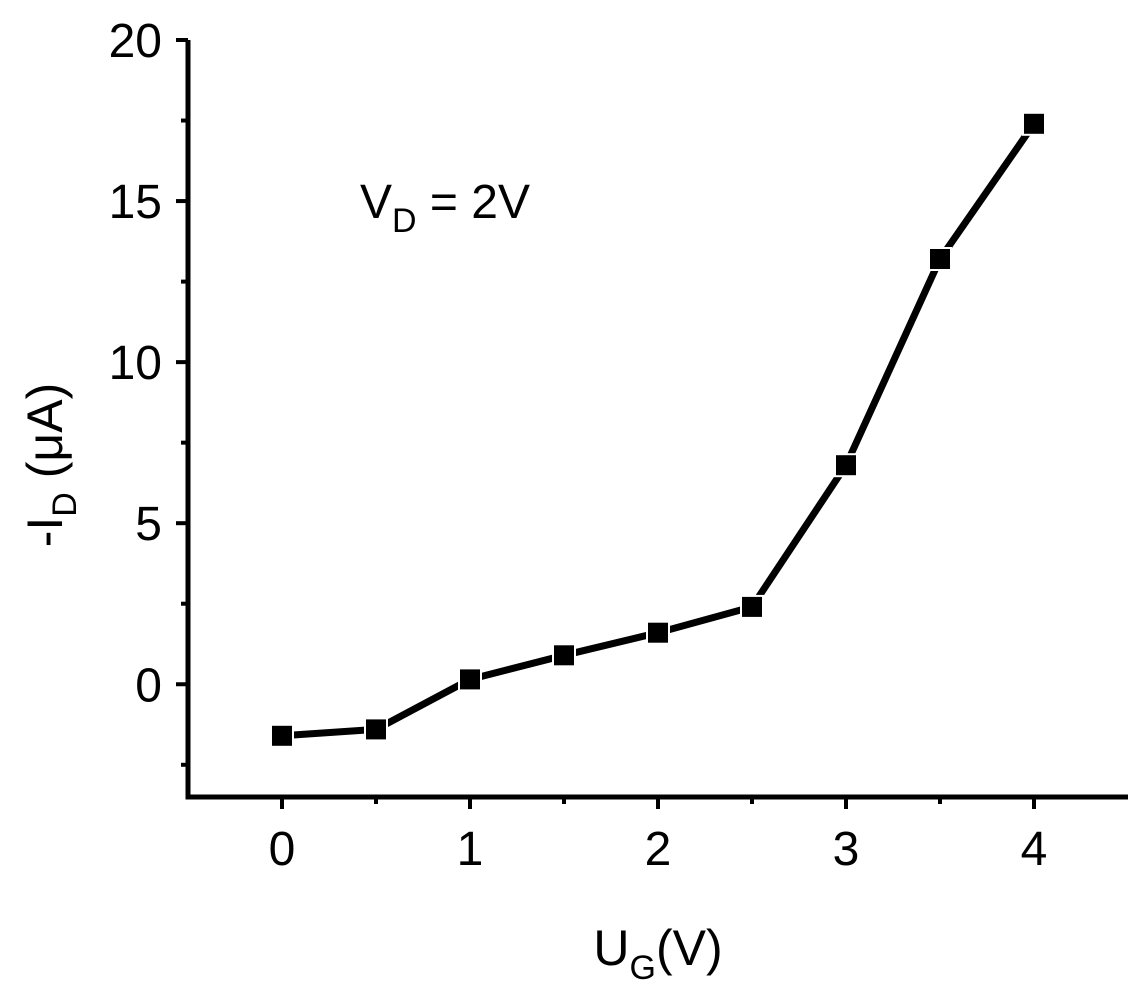 The height and width of the screenshot is (1000, 1147). What do you see at coordinates (282, 849) in the screenshot?
I see `x-tick-label: 0` at bounding box center [282, 849].